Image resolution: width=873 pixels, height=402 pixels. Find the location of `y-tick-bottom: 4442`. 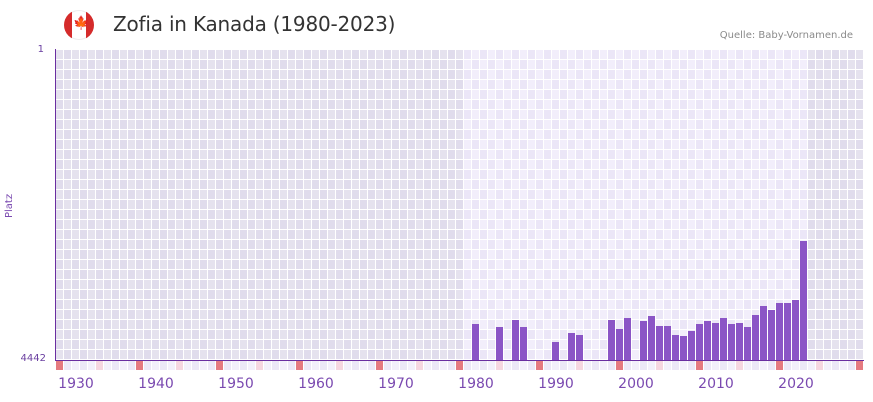

y-tick-bottom: 4442 is located at coordinates (33, 358).